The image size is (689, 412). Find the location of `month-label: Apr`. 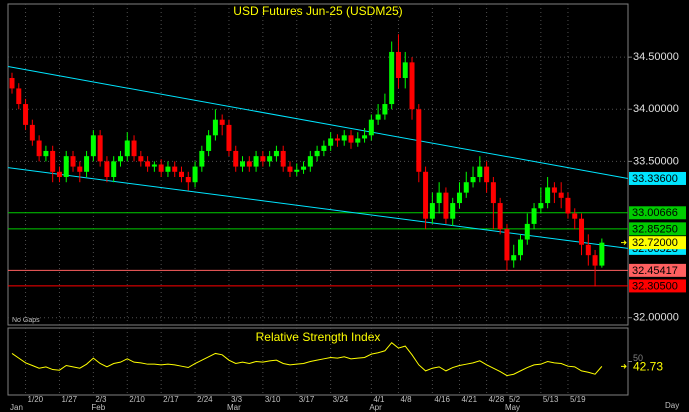

month-label: Apr is located at coordinates (375, 407).